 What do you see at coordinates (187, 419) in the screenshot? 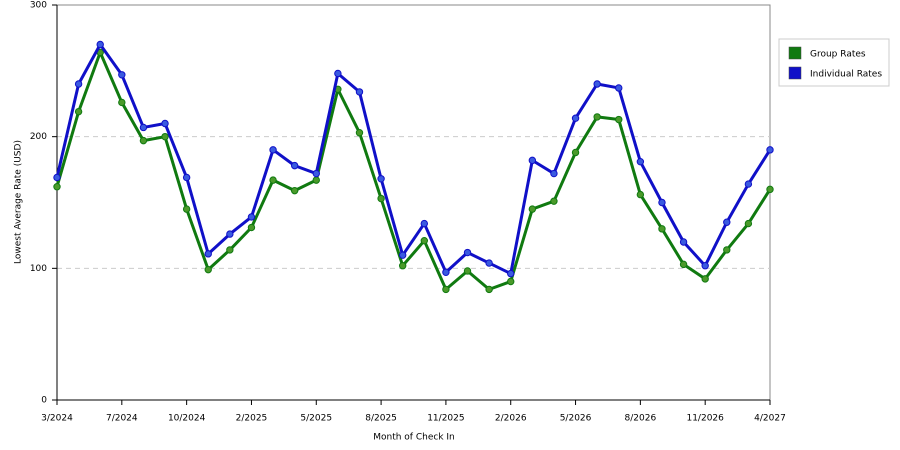
I see `x-tick-label: 10/2024` at bounding box center [187, 419].